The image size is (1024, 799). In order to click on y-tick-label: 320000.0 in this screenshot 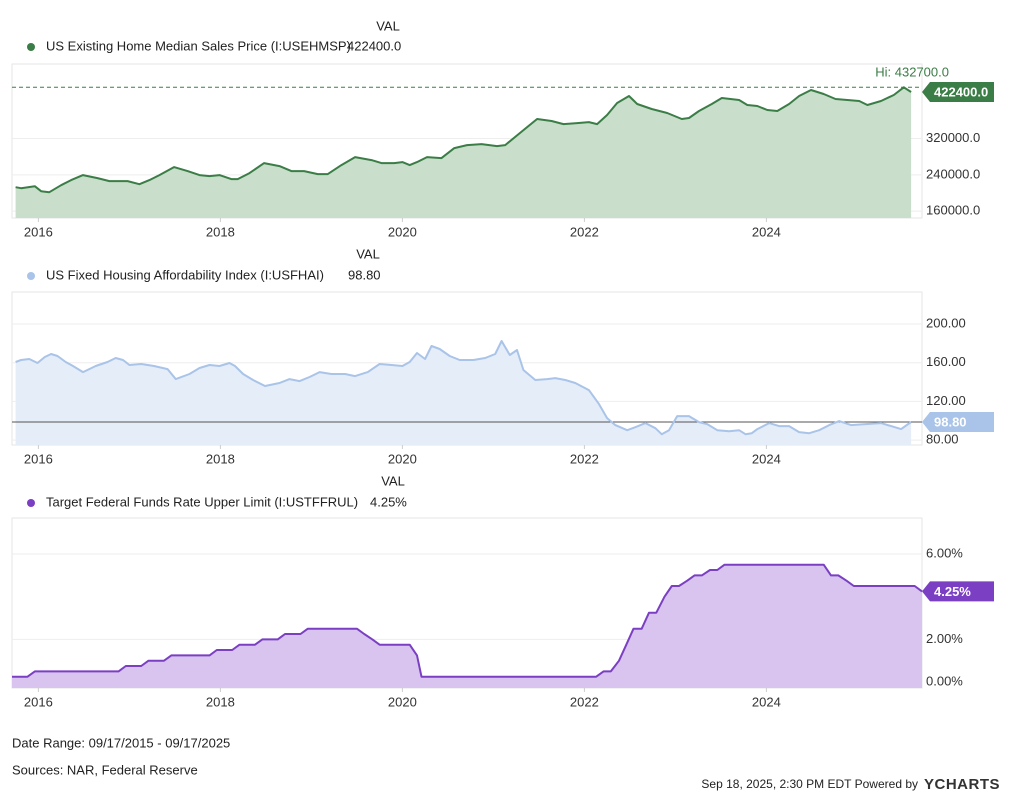, I will do `click(953, 137)`.